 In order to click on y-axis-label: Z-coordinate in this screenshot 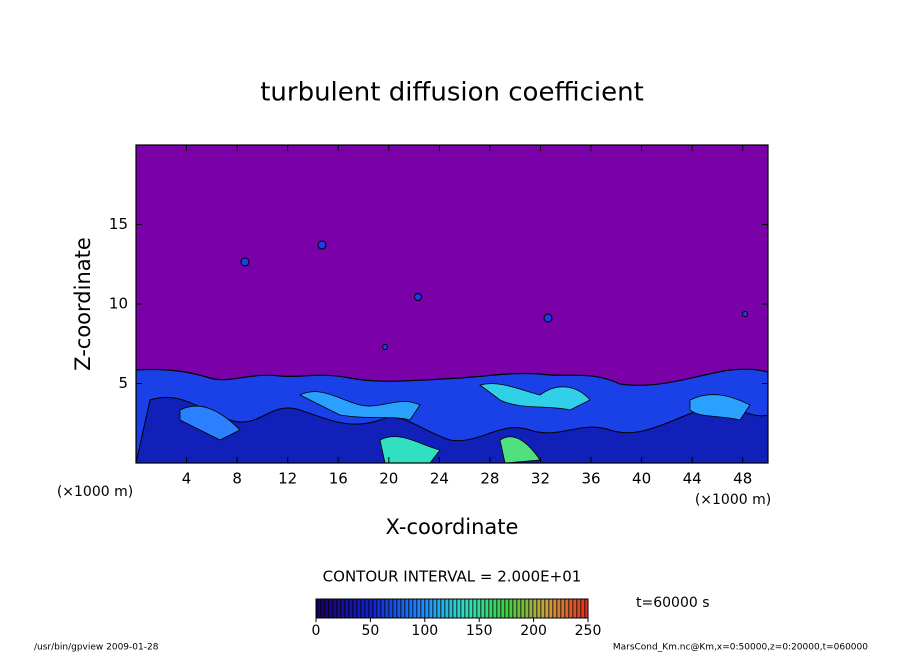, I will do `click(83, 304)`.